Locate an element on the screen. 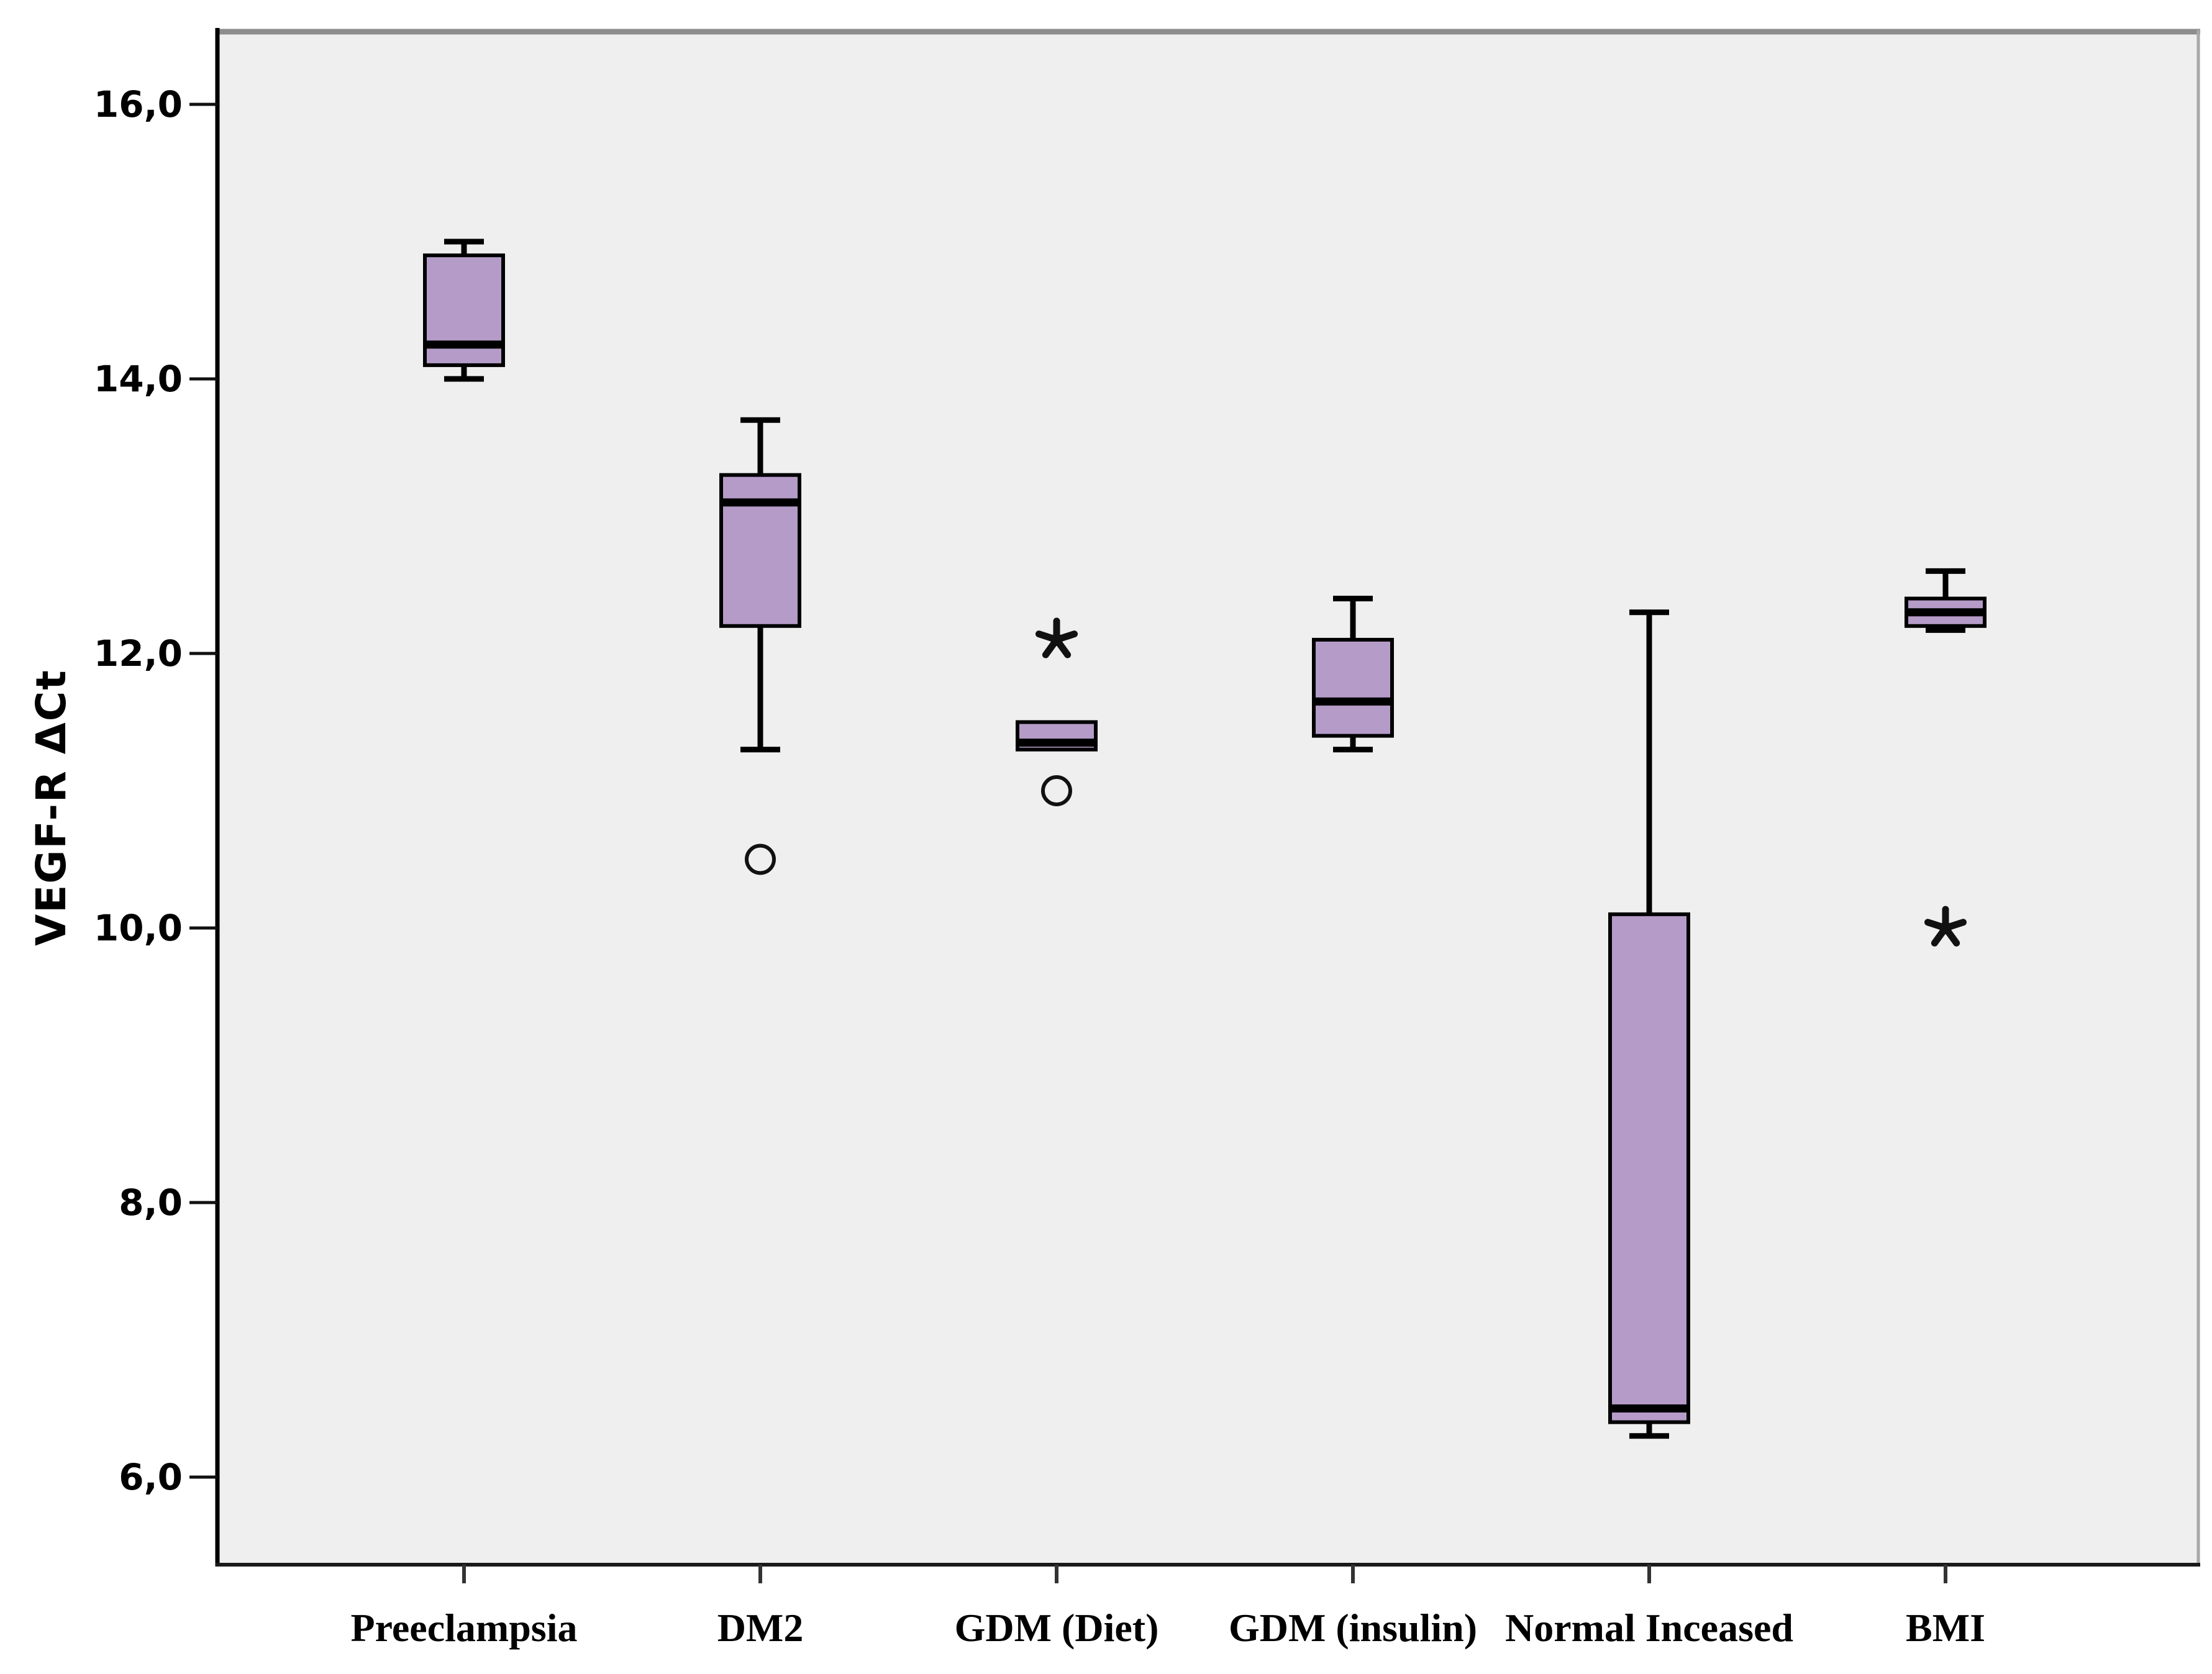  x-label-gdm-insulin: GDM (insulin) is located at coordinates (1353, 1628).